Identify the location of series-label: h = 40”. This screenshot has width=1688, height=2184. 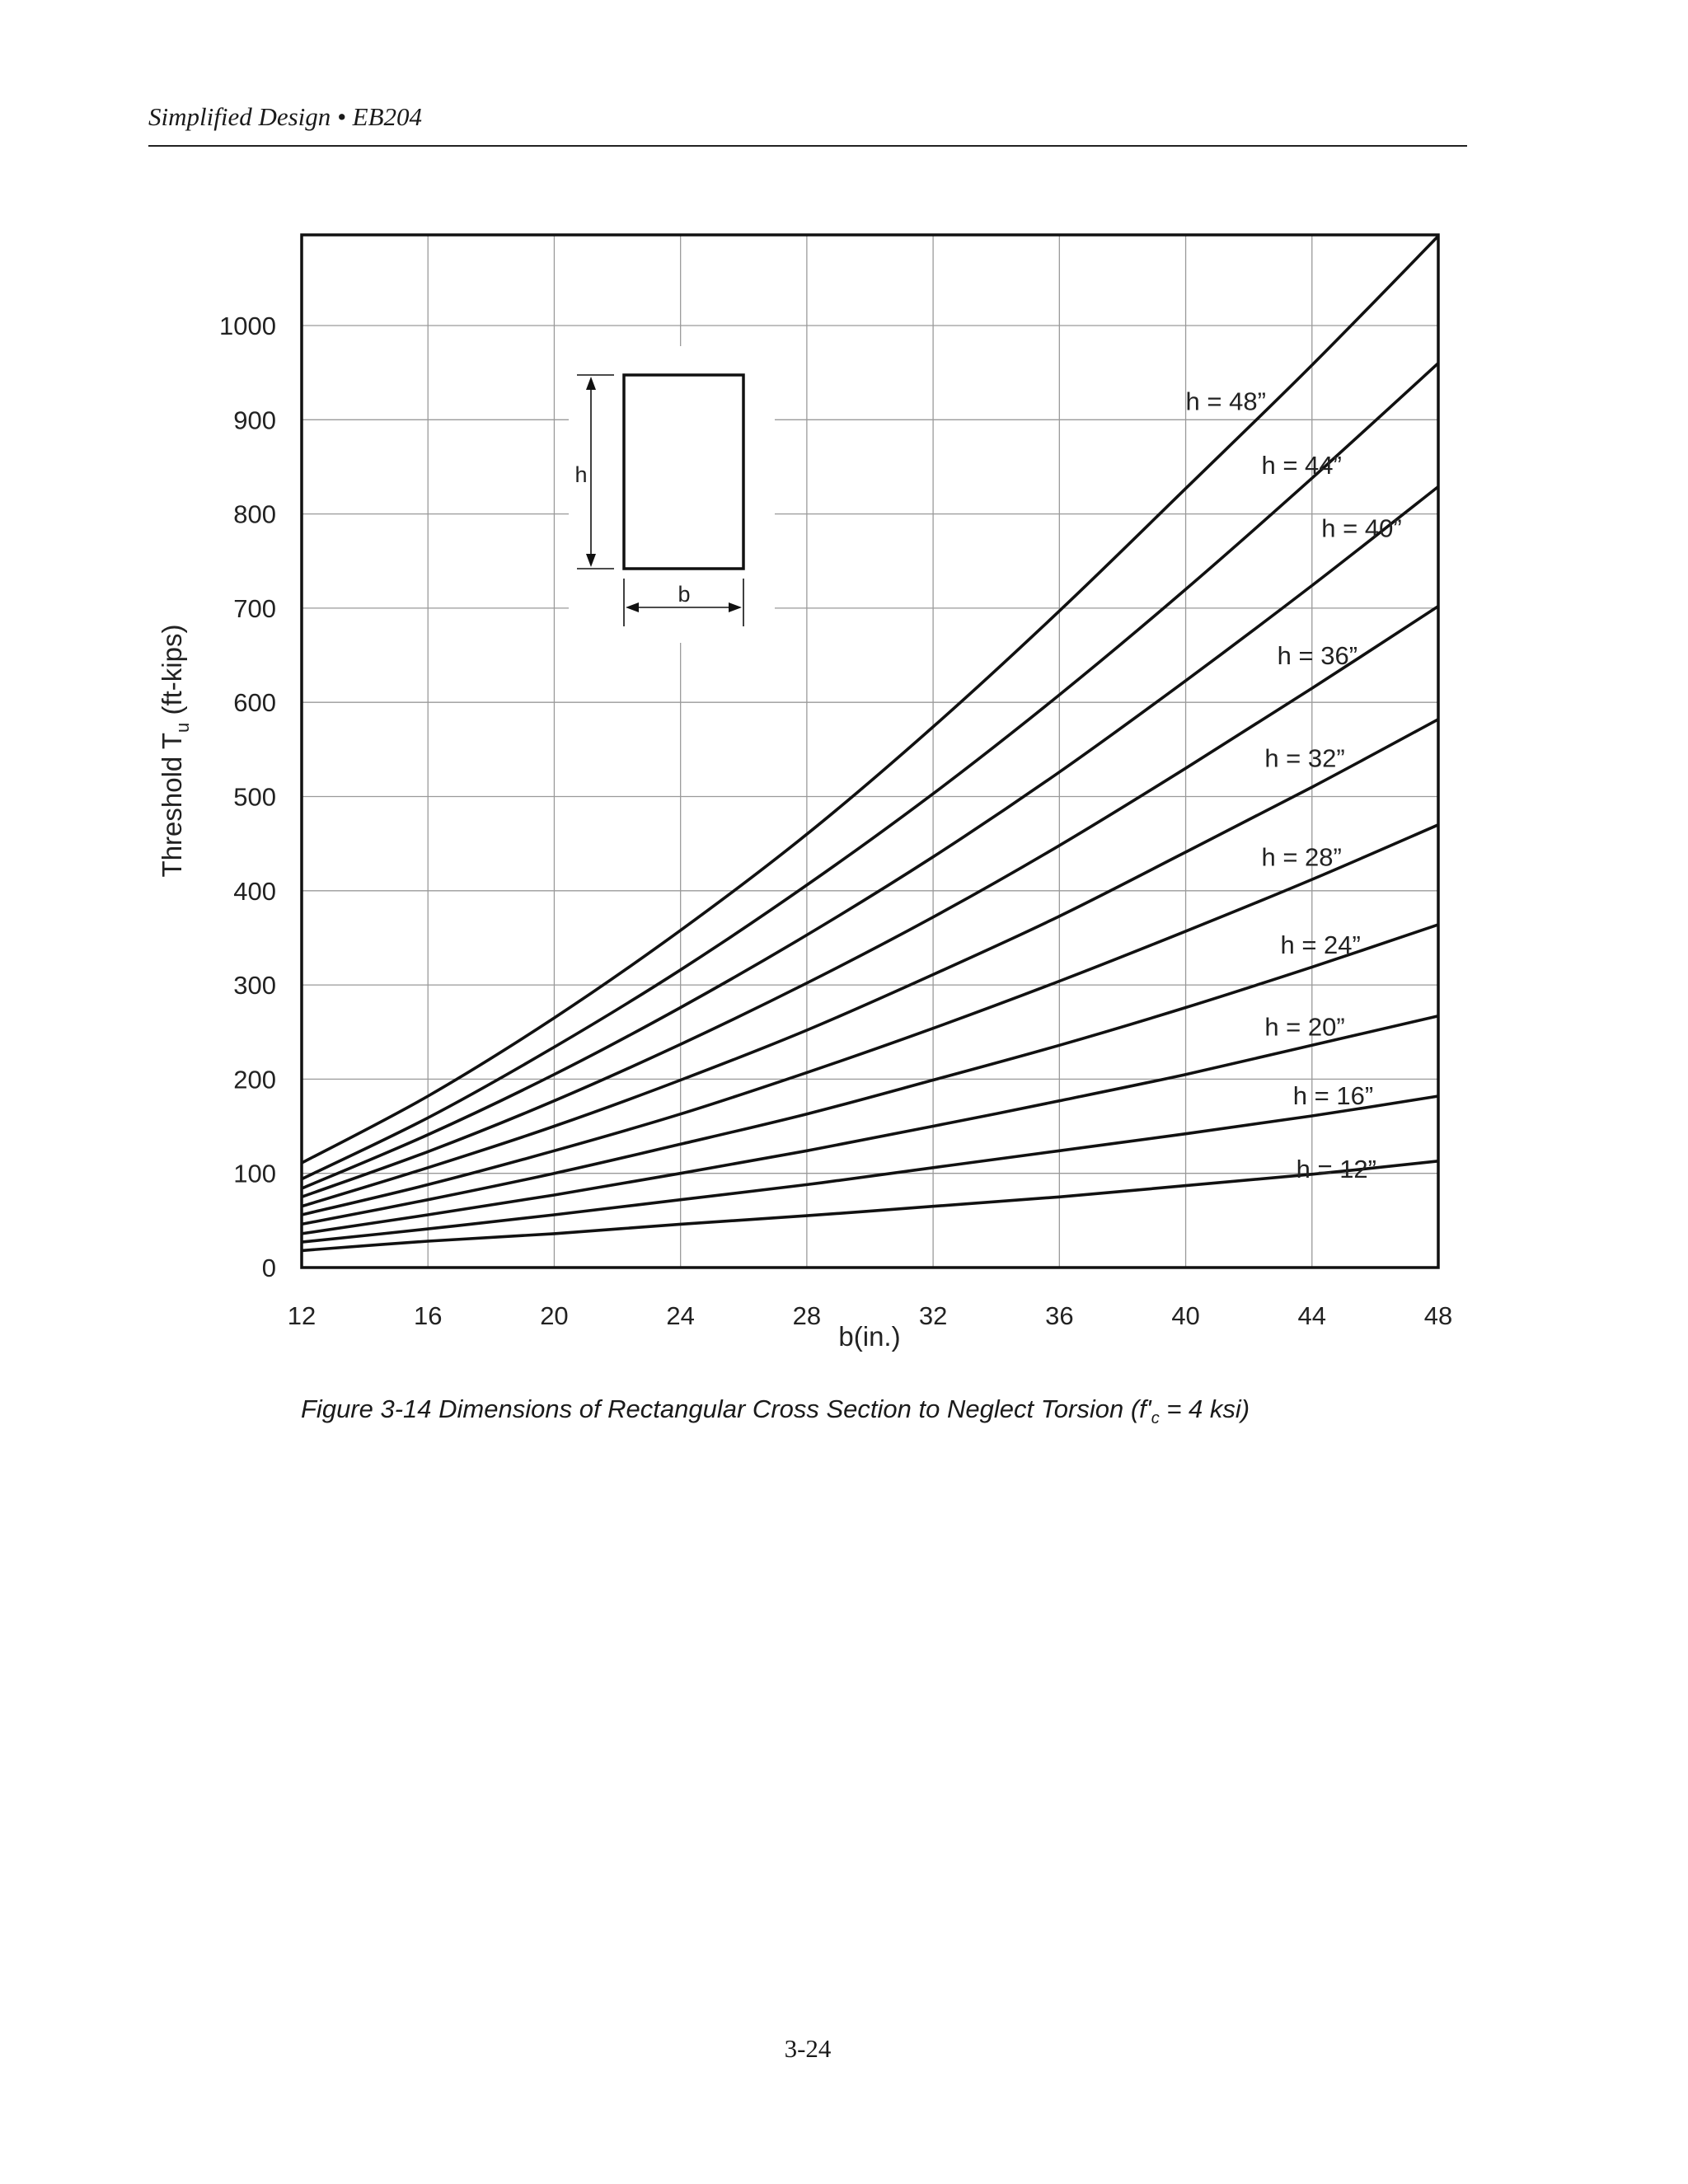
(1361, 528).